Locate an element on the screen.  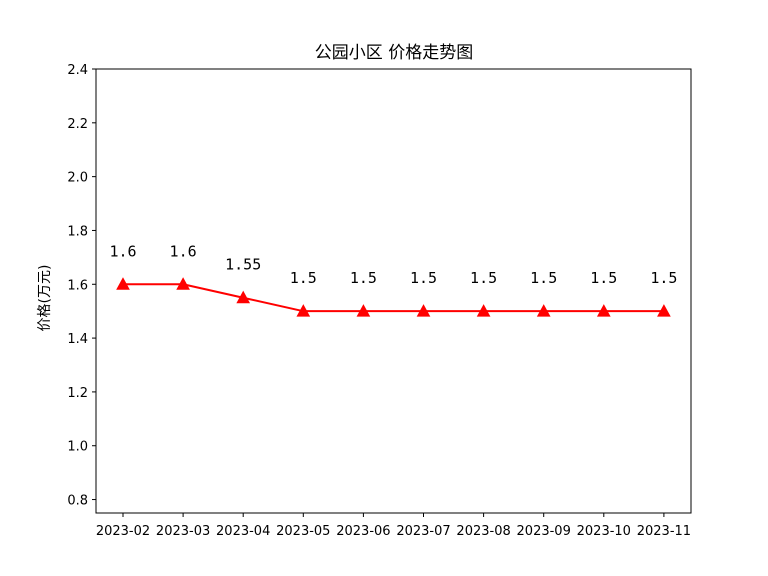
y-tick-label: 1.6 is located at coordinates (77, 285).